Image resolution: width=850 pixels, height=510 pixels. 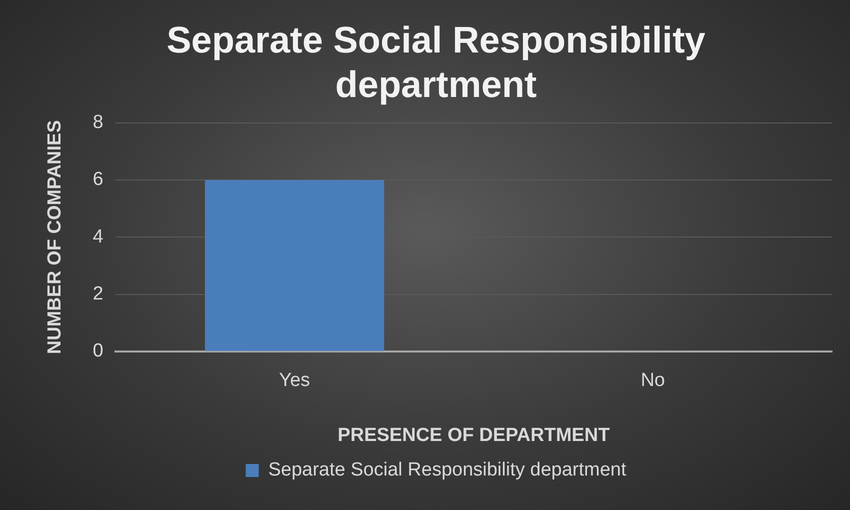 What do you see at coordinates (436, 62) in the screenshot?
I see `chart-title: Separate Social Responsibility department` at bounding box center [436, 62].